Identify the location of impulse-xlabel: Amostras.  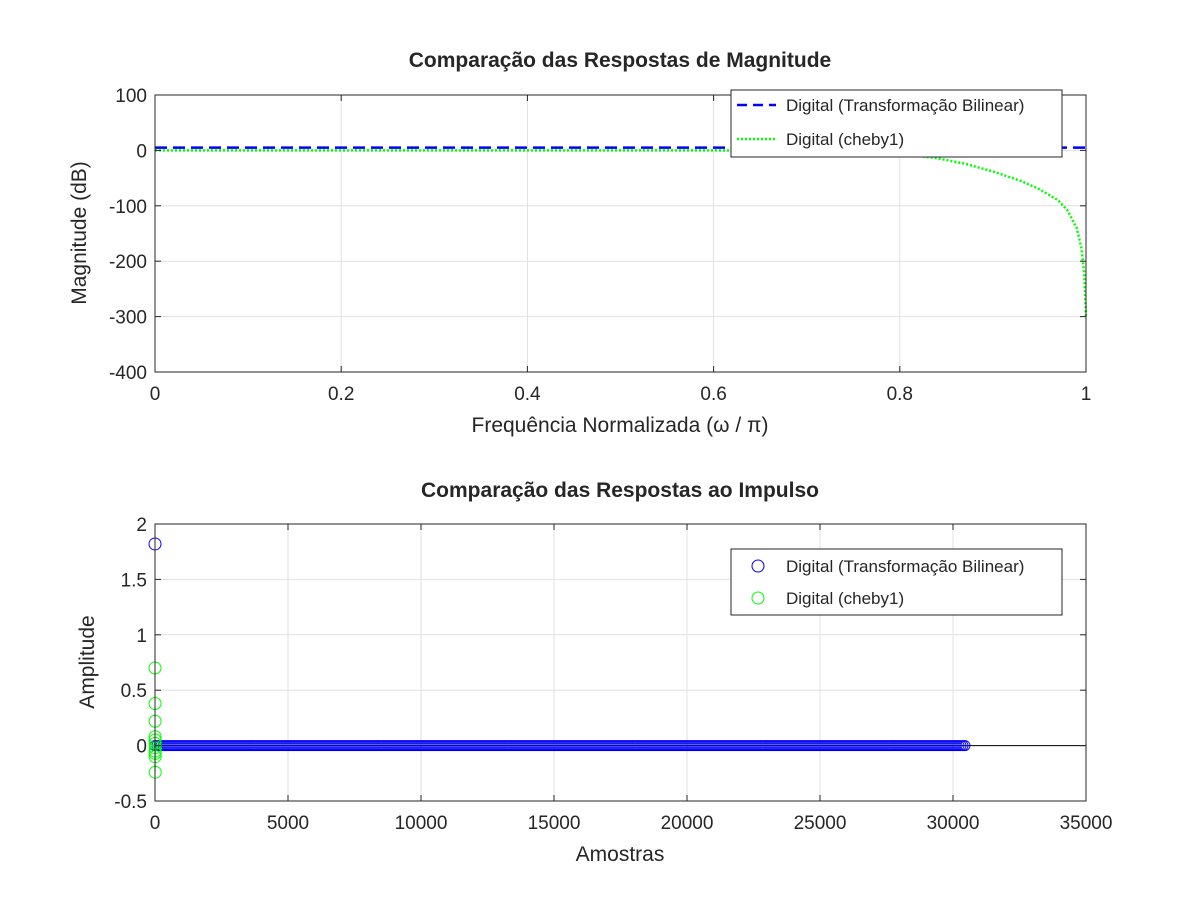
(620, 854).